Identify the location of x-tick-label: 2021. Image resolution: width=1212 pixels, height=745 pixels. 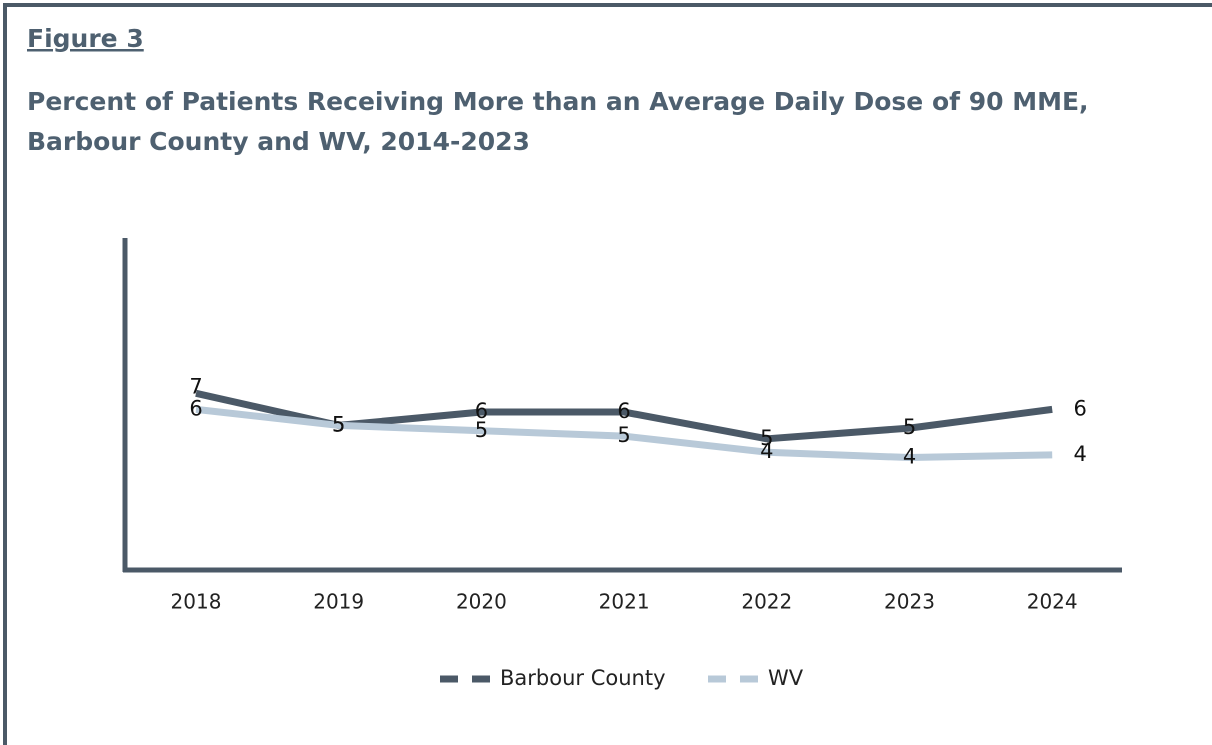
(624, 602).